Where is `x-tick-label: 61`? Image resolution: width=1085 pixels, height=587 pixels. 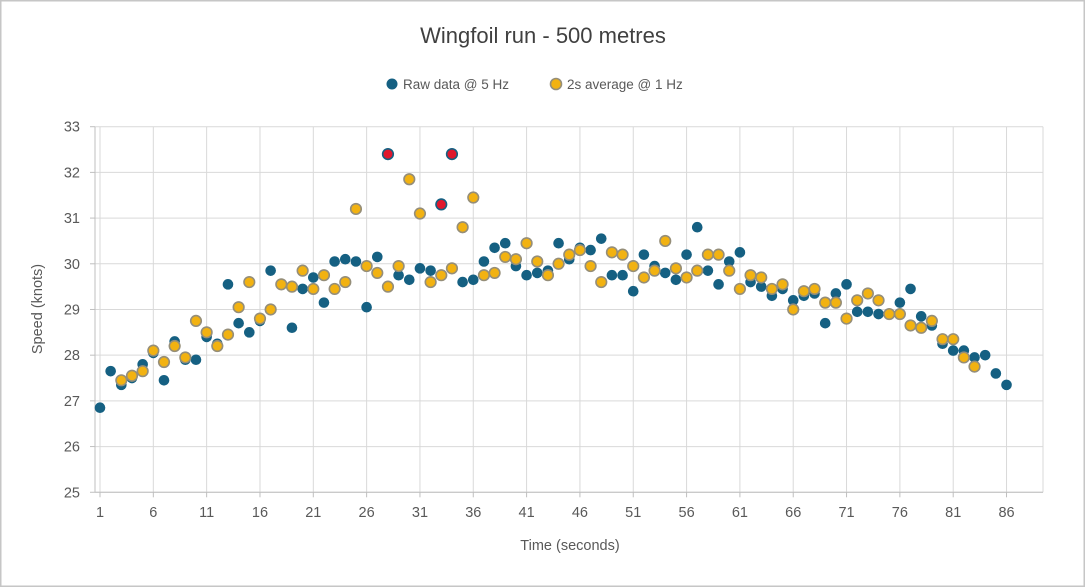
x-tick-label: 61 is located at coordinates (740, 513).